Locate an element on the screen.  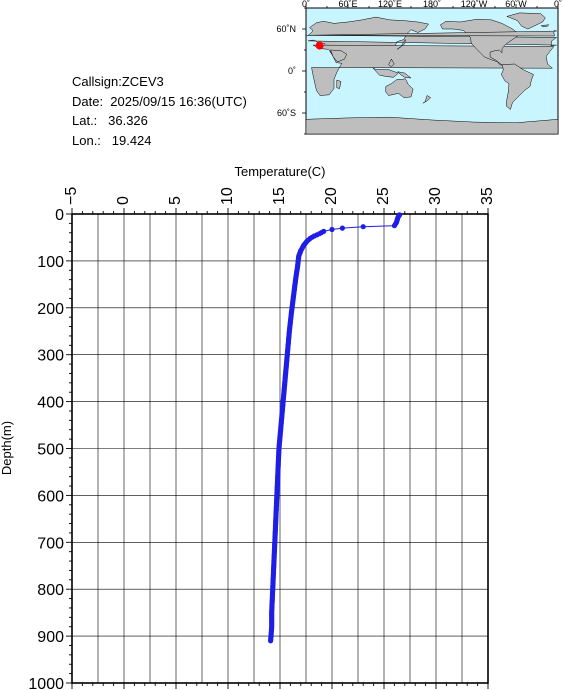
y-tick-label: 700 is located at coordinates (50, 543).